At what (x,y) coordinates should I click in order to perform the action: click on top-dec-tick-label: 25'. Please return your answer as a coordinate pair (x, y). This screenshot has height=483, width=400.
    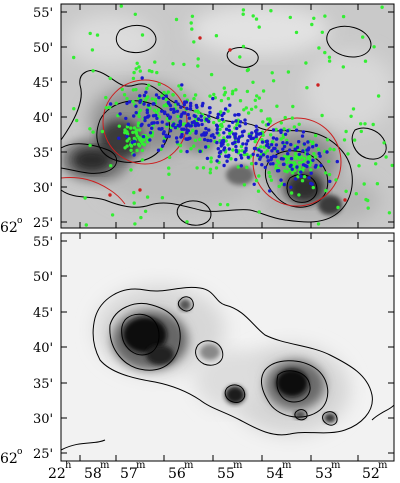
    Looking at the image, I should click on (43, 223).